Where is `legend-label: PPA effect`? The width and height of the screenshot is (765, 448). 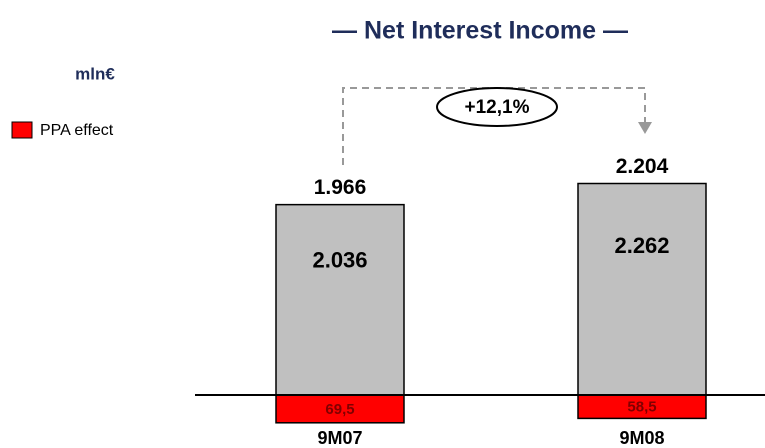
legend-label: PPA effect is located at coordinates (77, 130).